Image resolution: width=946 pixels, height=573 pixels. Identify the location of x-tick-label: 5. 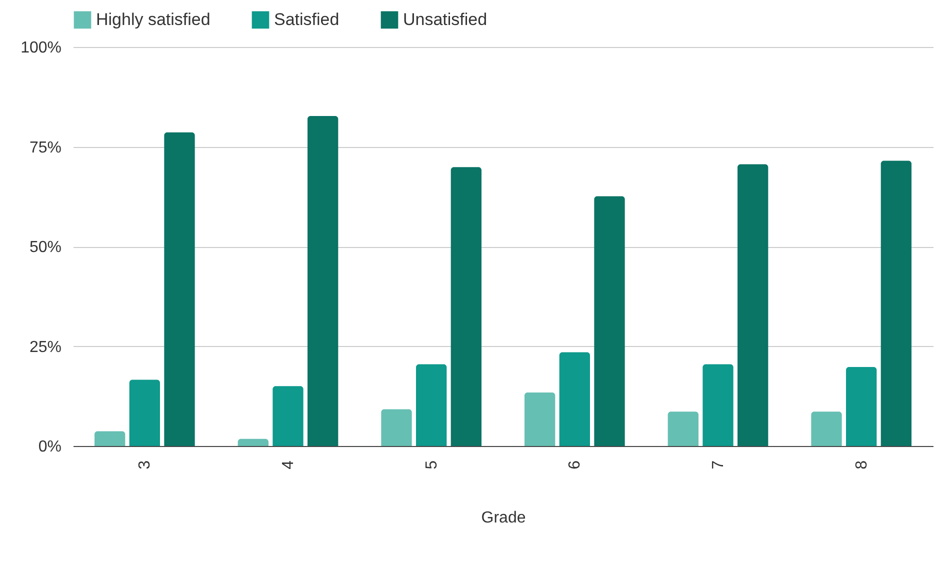
(431, 465).